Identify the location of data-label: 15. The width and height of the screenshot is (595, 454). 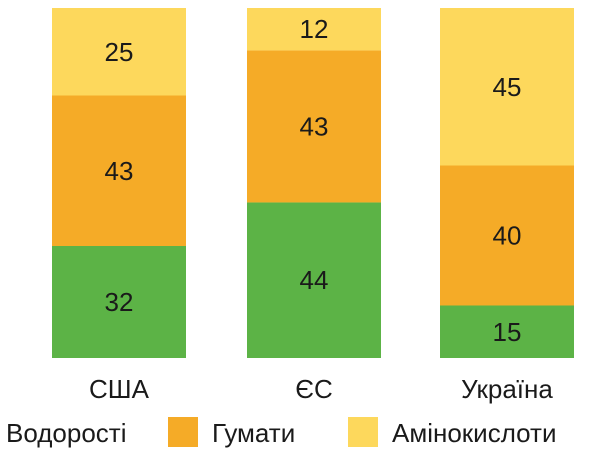
(507, 332).